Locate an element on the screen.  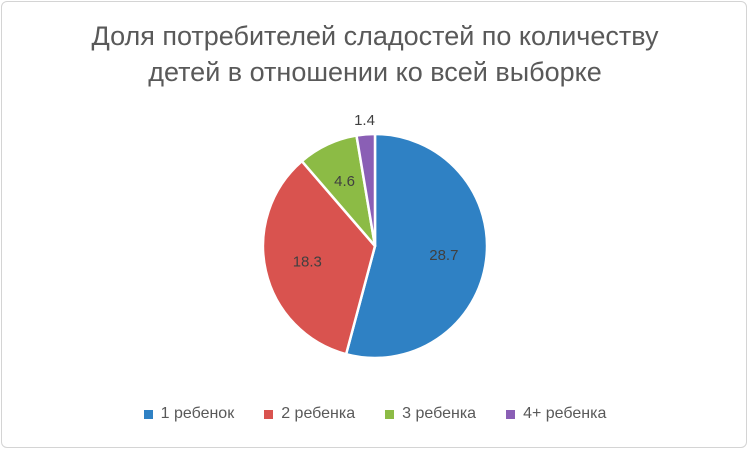
chart-title-line-2: детей в отношении ко всей выборке is located at coordinates (375, 72).